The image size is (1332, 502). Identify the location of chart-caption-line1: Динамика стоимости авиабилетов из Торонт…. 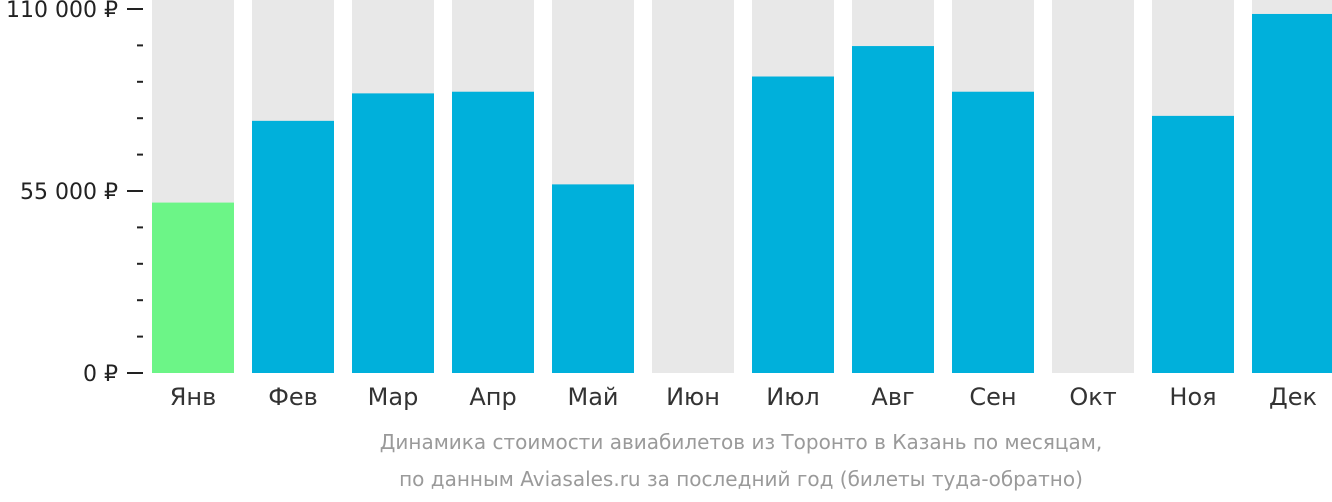
(741, 442).